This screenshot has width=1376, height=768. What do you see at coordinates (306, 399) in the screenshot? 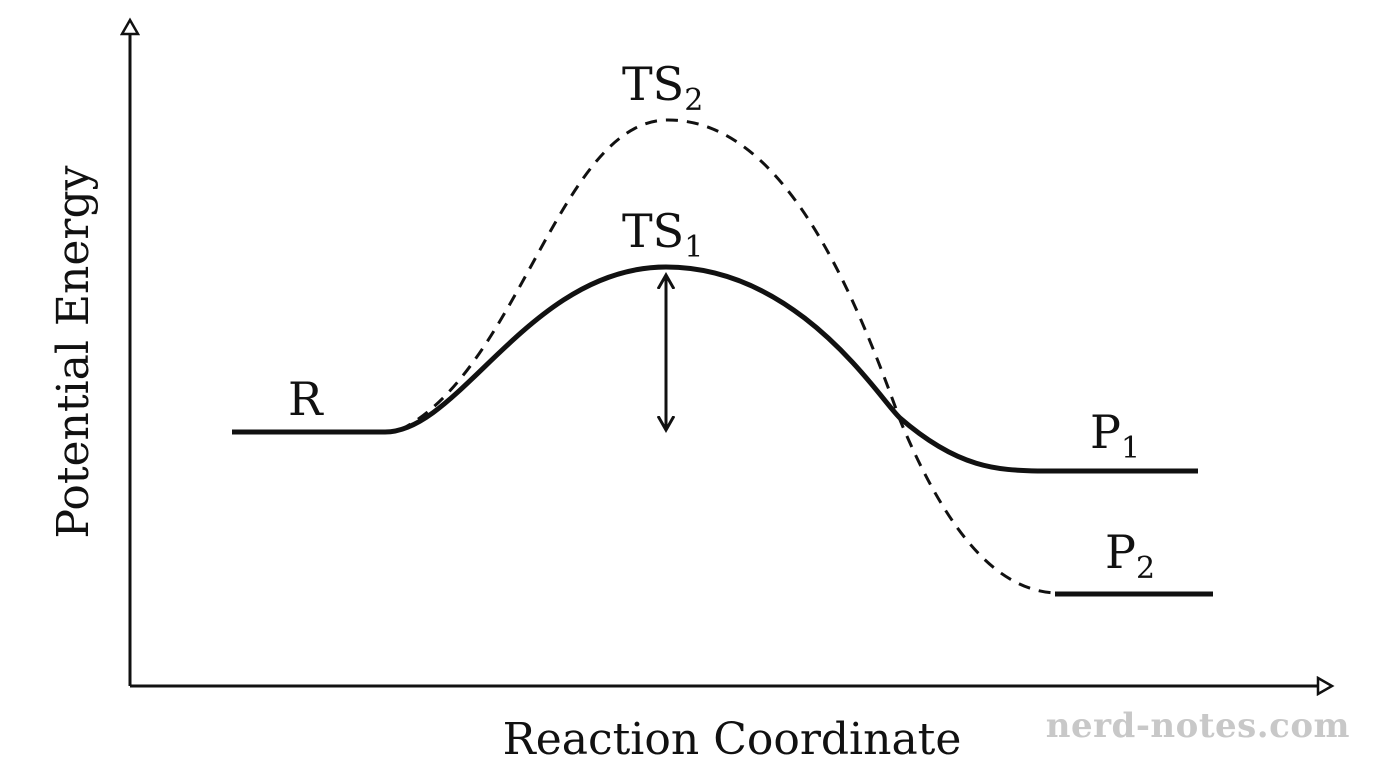
I see `reactant-label: R` at bounding box center [306, 399].